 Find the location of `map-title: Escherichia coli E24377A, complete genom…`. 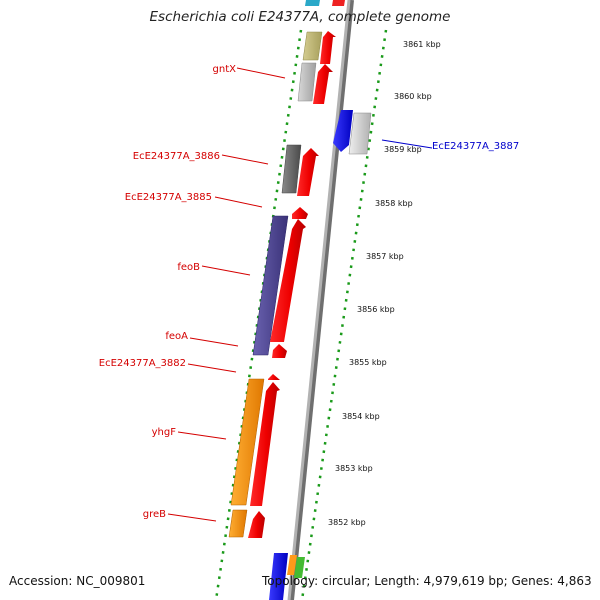

map-title: Escherichia coli E24377A, complete genom… is located at coordinates (300, 17).